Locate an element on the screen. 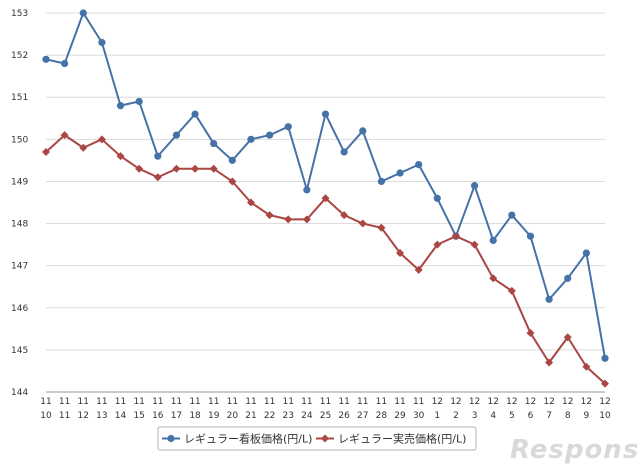  x-tick-day: 25 is located at coordinates (325, 416).